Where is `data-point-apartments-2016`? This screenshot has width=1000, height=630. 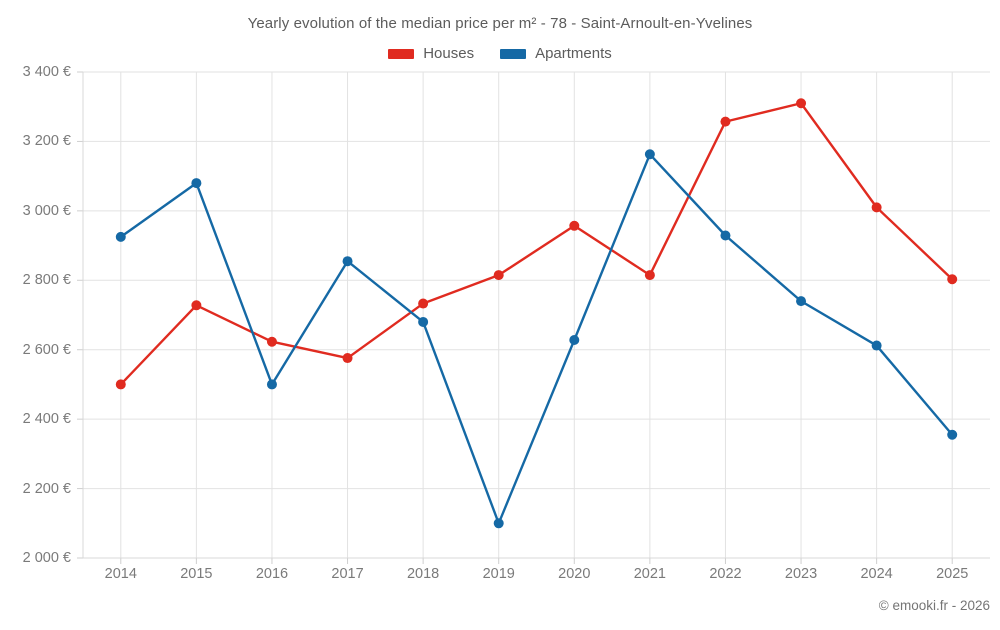
data-point-apartments-2016 is located at coordinates (271, 384).